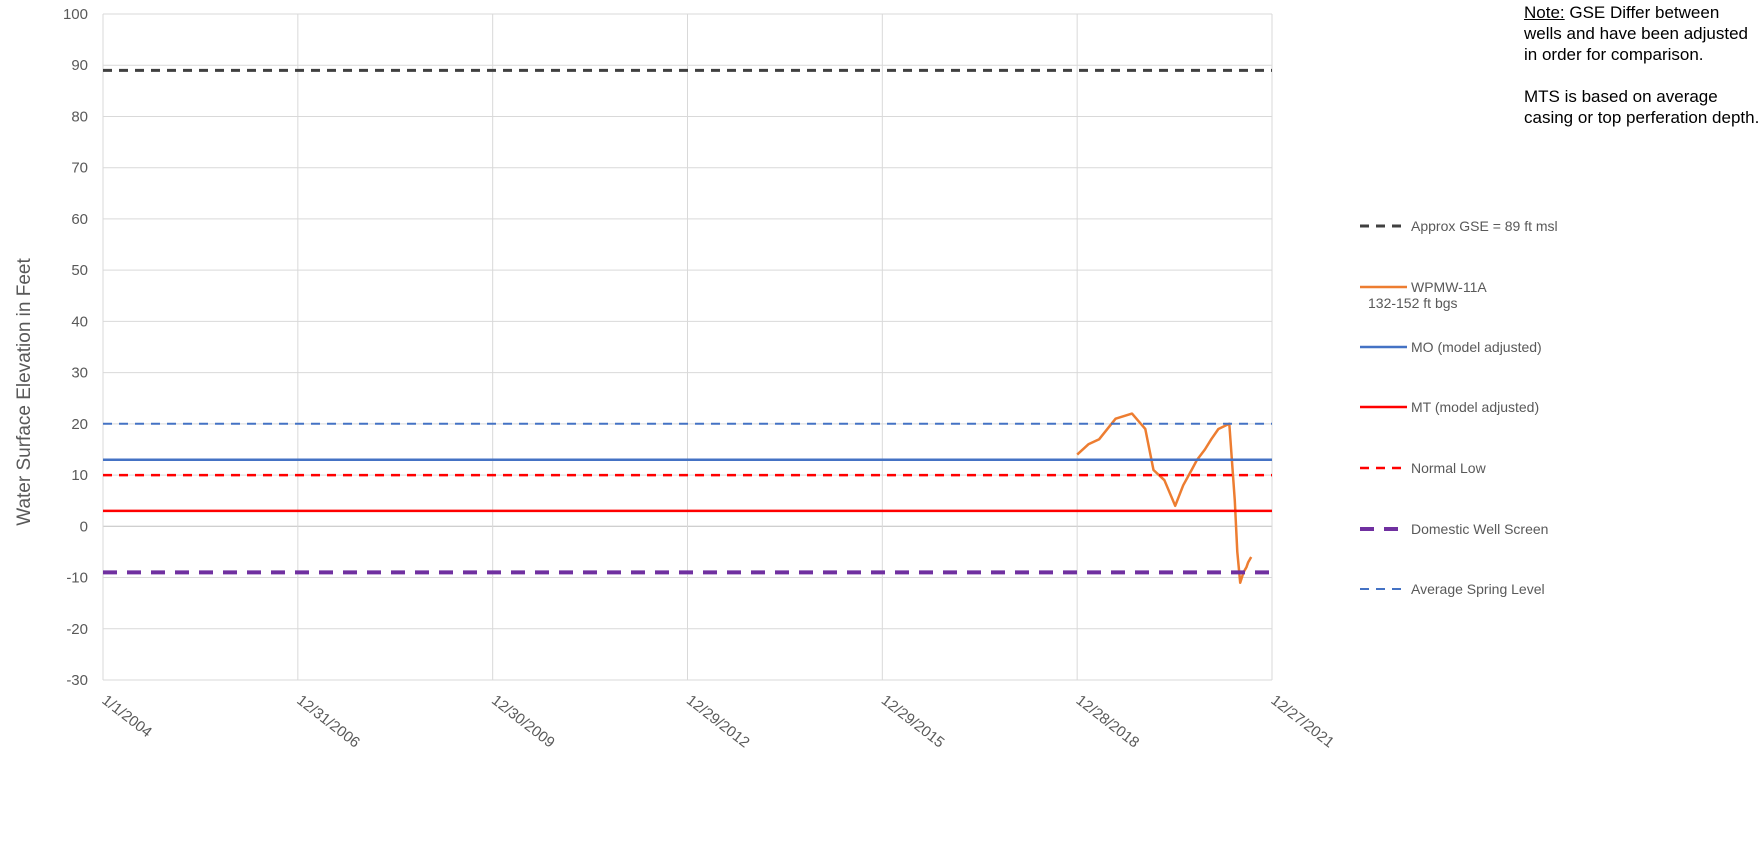  What do you see at coordinates (1478, 589) in the screenshot?
I see `legend-label: Average Spring Level` at bounding box center [1478, 589].